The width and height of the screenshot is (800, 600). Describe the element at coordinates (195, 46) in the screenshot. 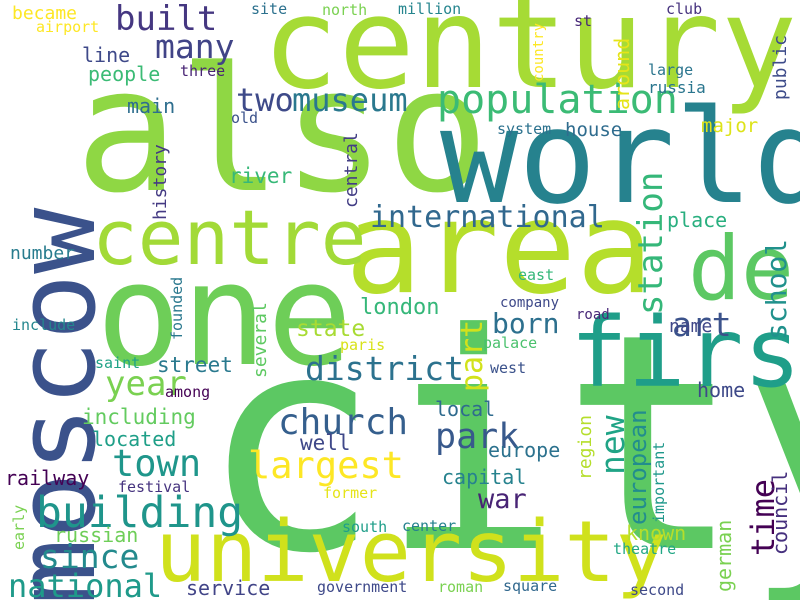

I see `word-many: many` at that location.